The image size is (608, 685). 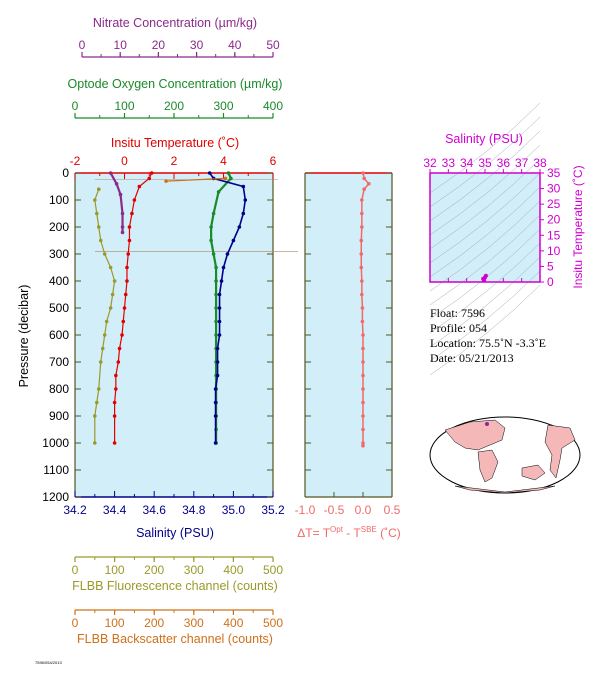 I want to click on backscatter-axis-tick-label: 100, so click(x=115, y=623).